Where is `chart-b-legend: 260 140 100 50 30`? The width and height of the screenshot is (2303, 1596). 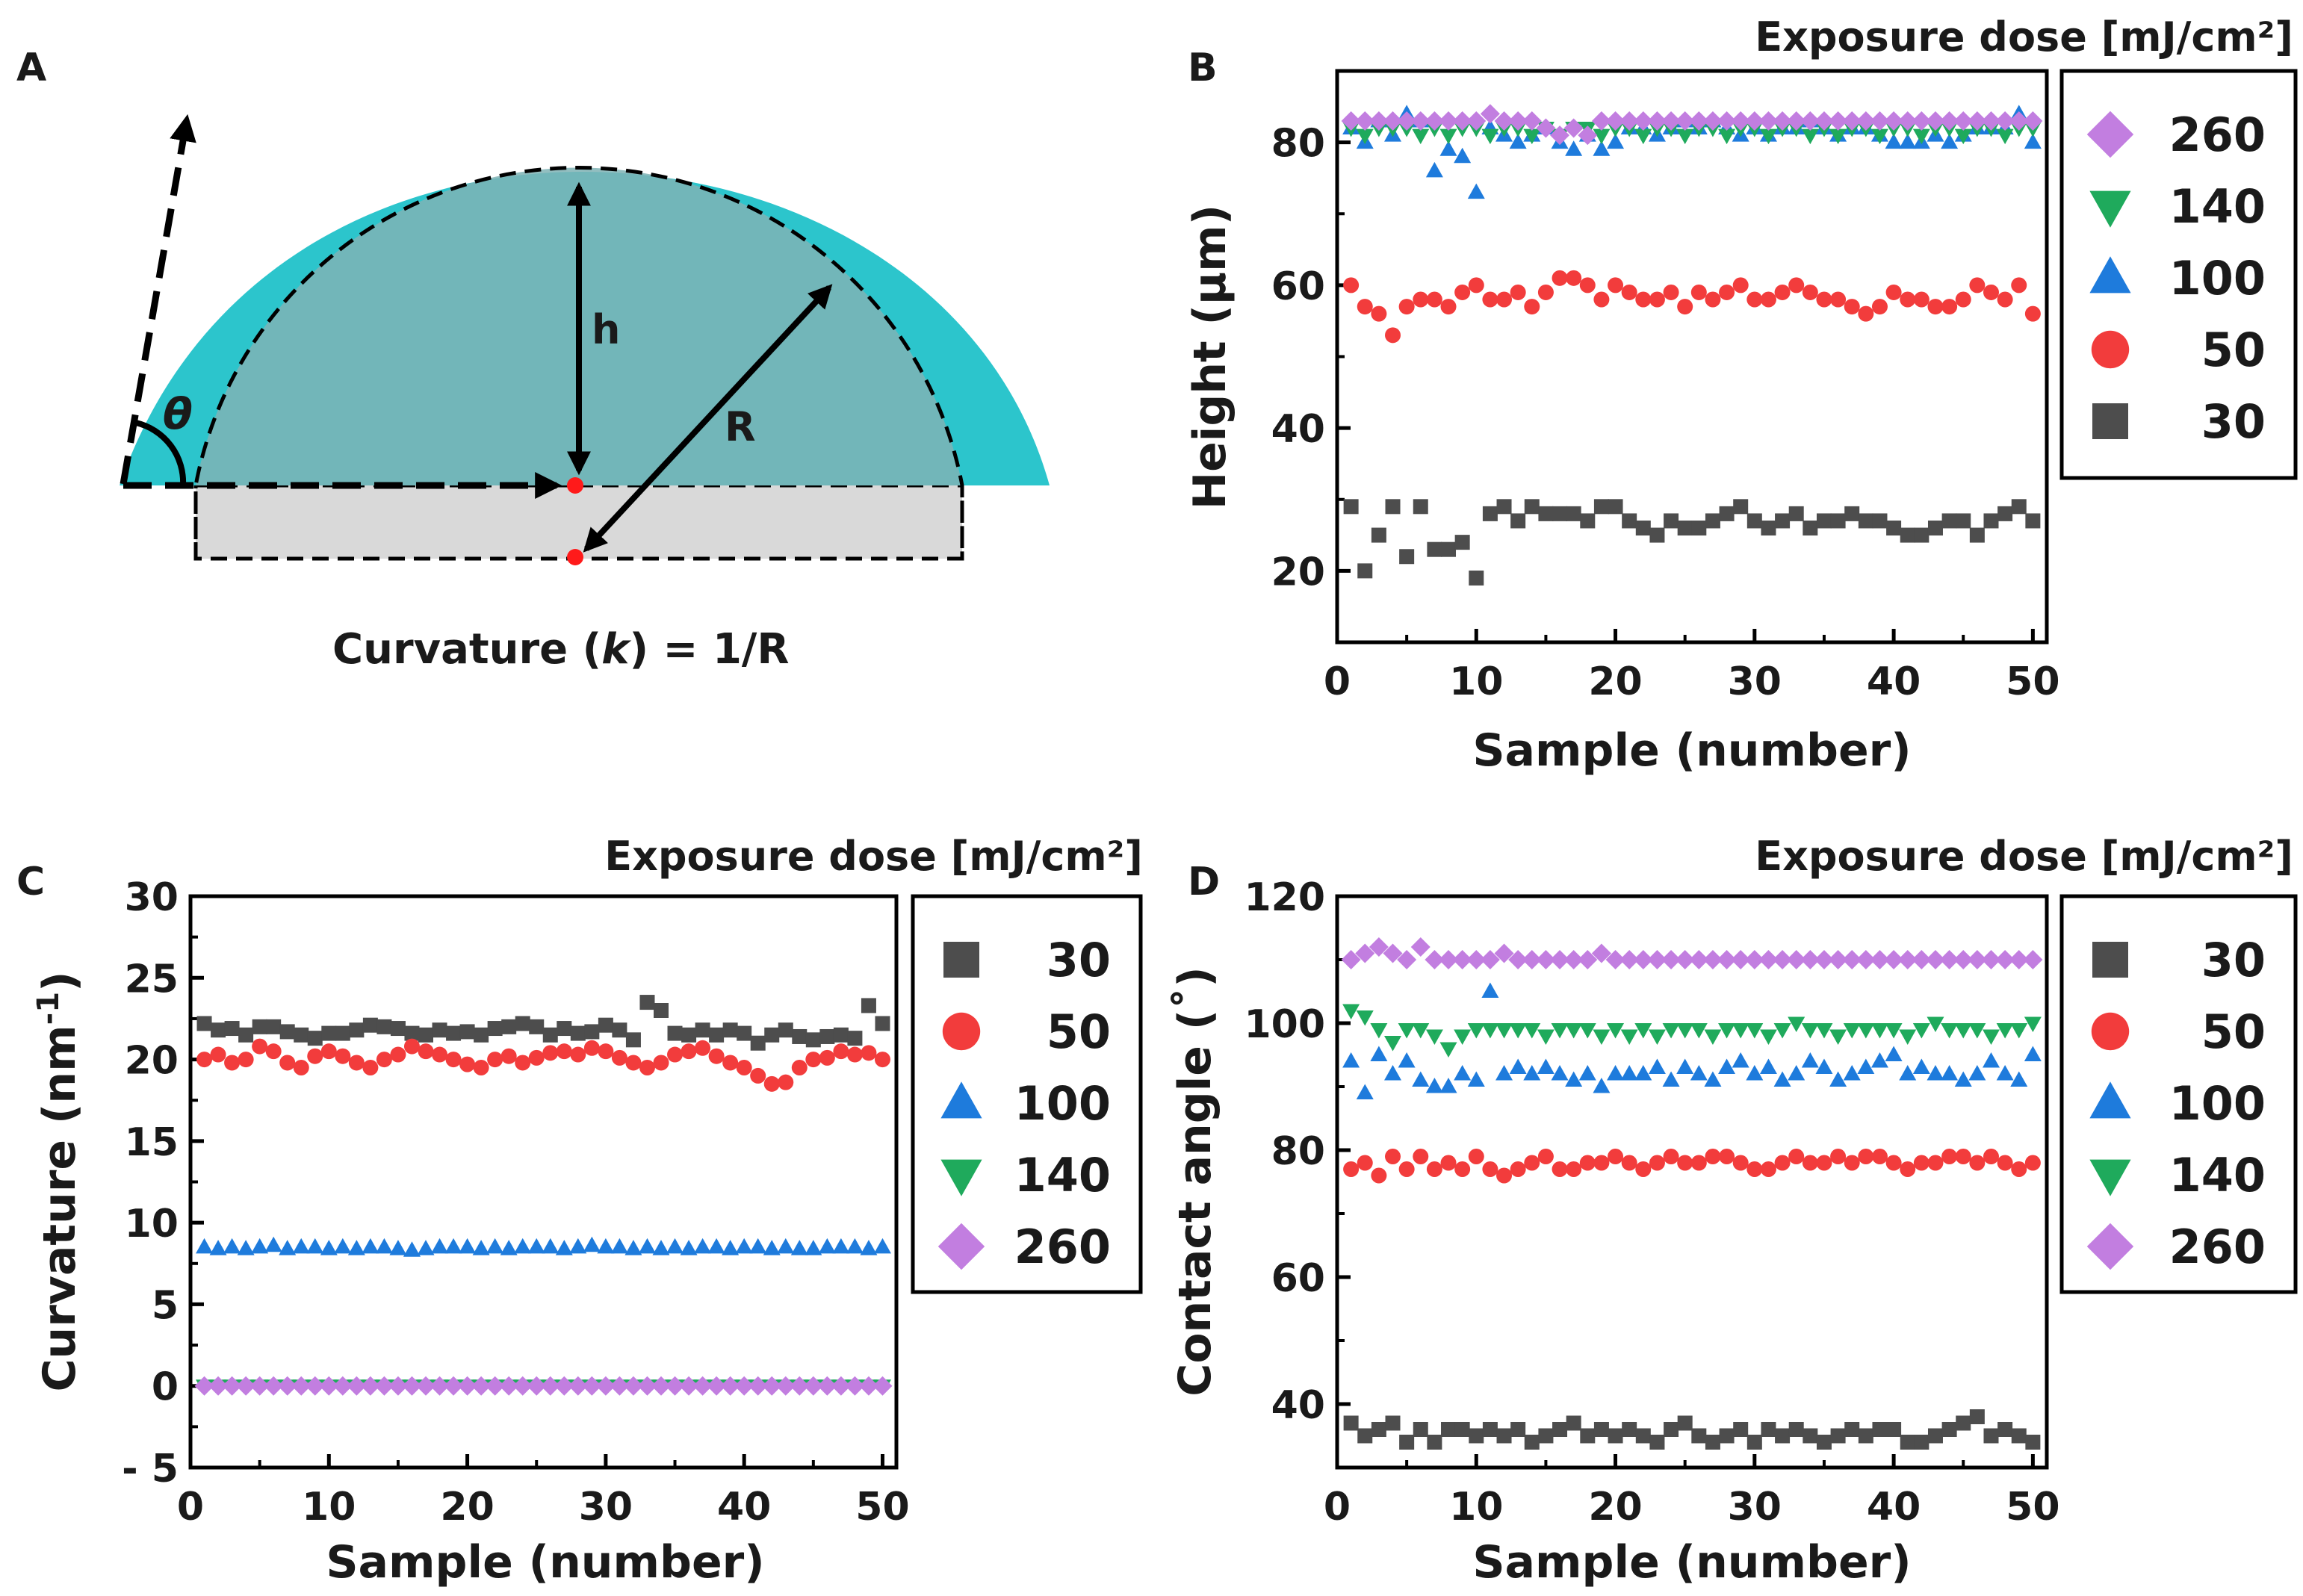
chart-b-legend: 260 140 100 50 30 is located at coordinates (2176, 278).